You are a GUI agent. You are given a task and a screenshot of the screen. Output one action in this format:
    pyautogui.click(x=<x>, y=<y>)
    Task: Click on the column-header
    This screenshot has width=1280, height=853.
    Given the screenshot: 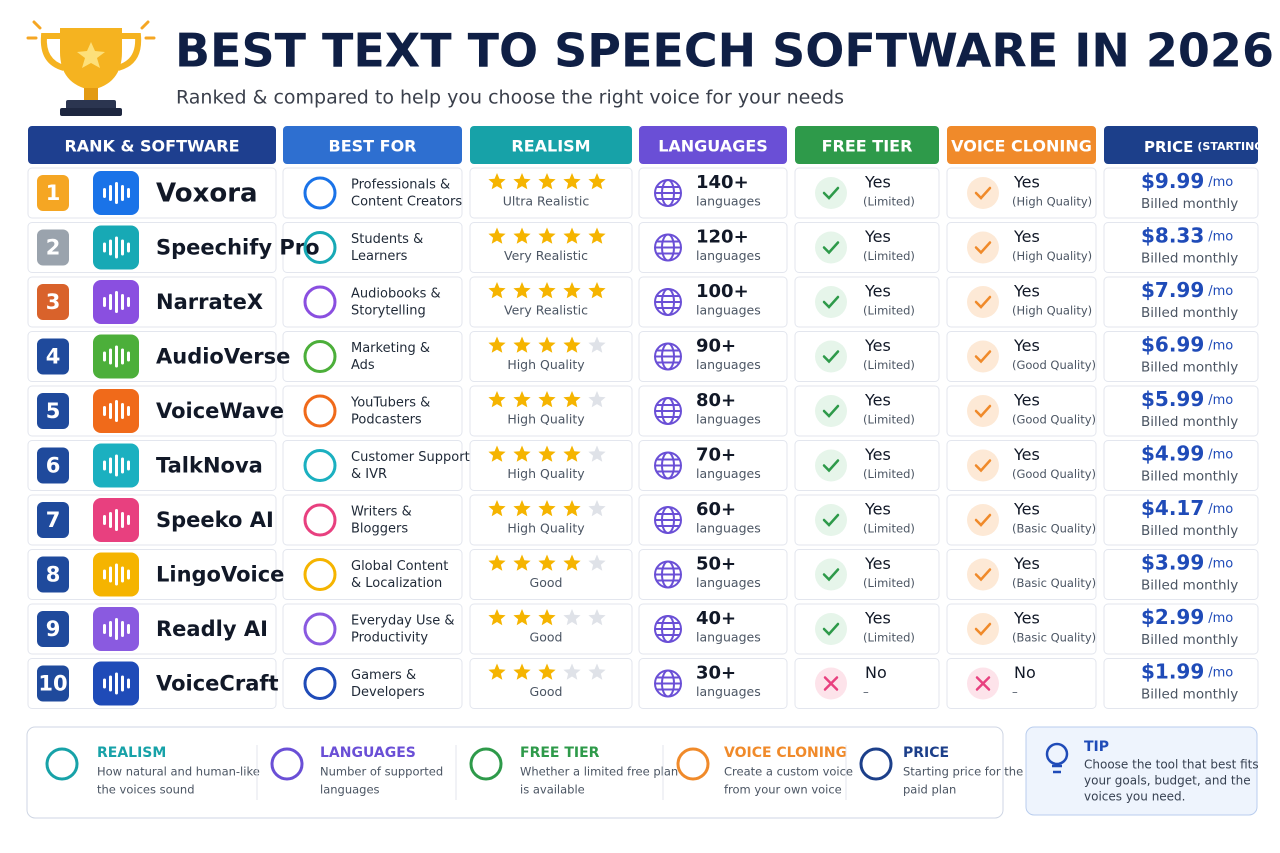 What is the action you would take?
    pyautogui.click(x=1021, y=145)
    